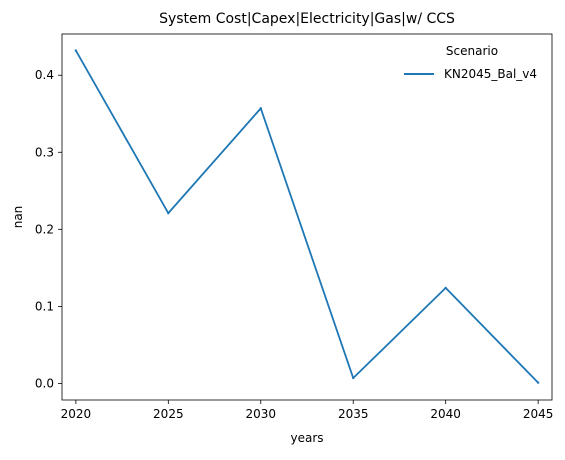  I want to click on y-axis-label: nan, so click(18, 217).